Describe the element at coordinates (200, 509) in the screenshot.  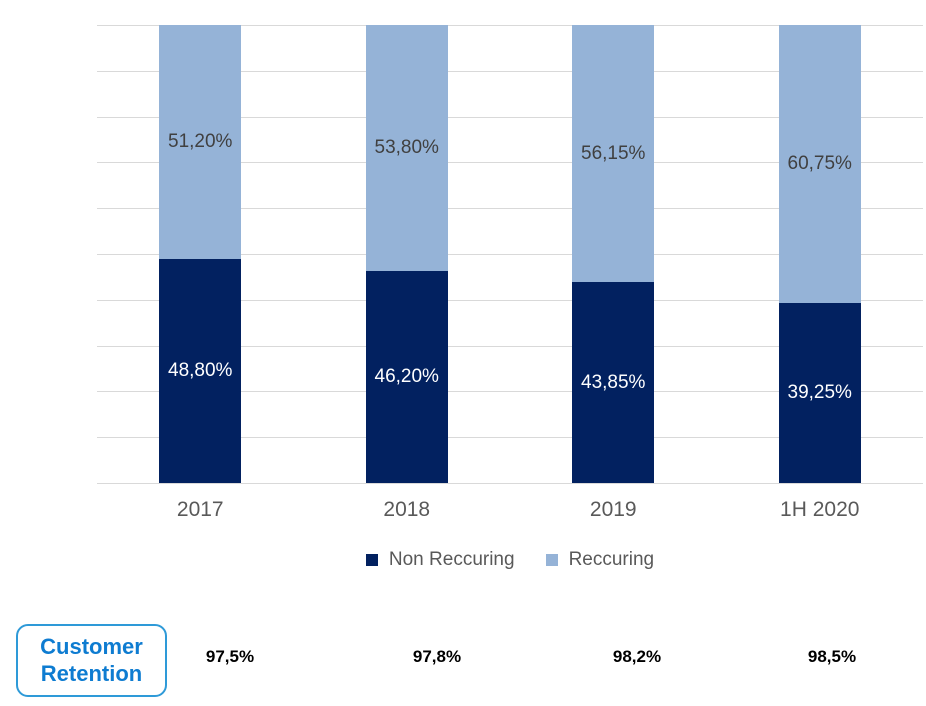
I see `x-axis-label: 2017` at that location.